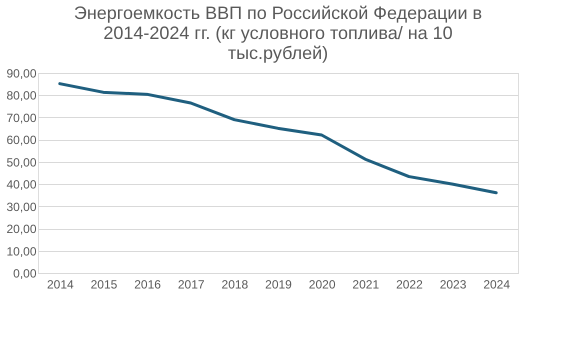 This screenshot has height=350, width=585. I want to click on y-tick-label: 60,00, so click(21, 140).